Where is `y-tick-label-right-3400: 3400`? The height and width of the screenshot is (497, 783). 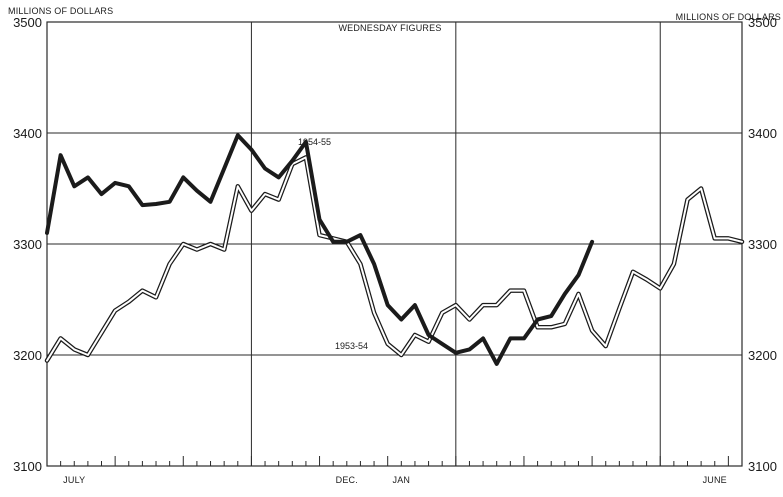
y-tick-label-right-3400: 3400 is located at coordinates (762, 133).